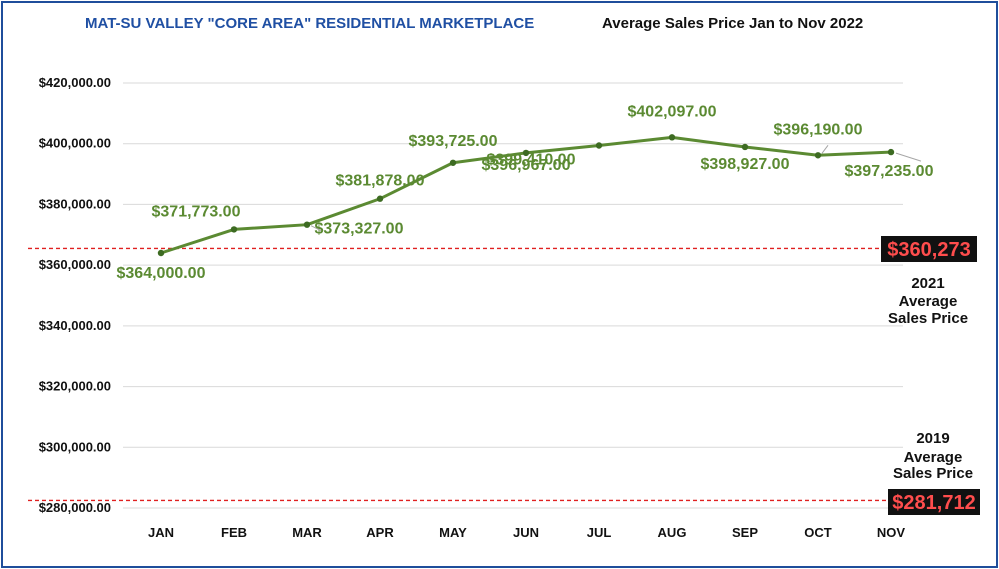 This screenshot has height=569, width=999. Describe the element at coordinates (75, 325) in the screenshot. I see `y-tick-label: $340,000.00` at that location.